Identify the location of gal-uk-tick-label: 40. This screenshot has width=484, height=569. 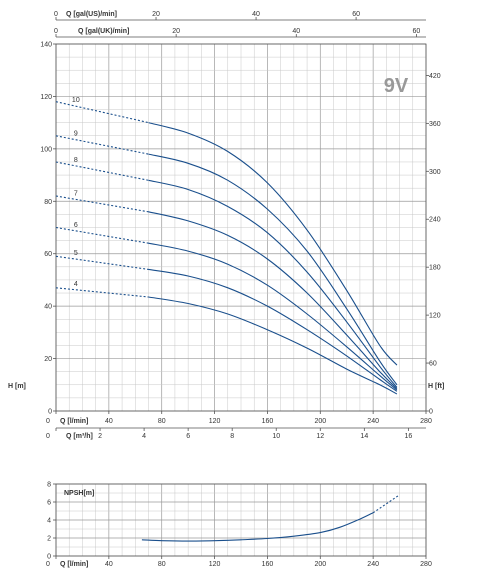
(296, 31).